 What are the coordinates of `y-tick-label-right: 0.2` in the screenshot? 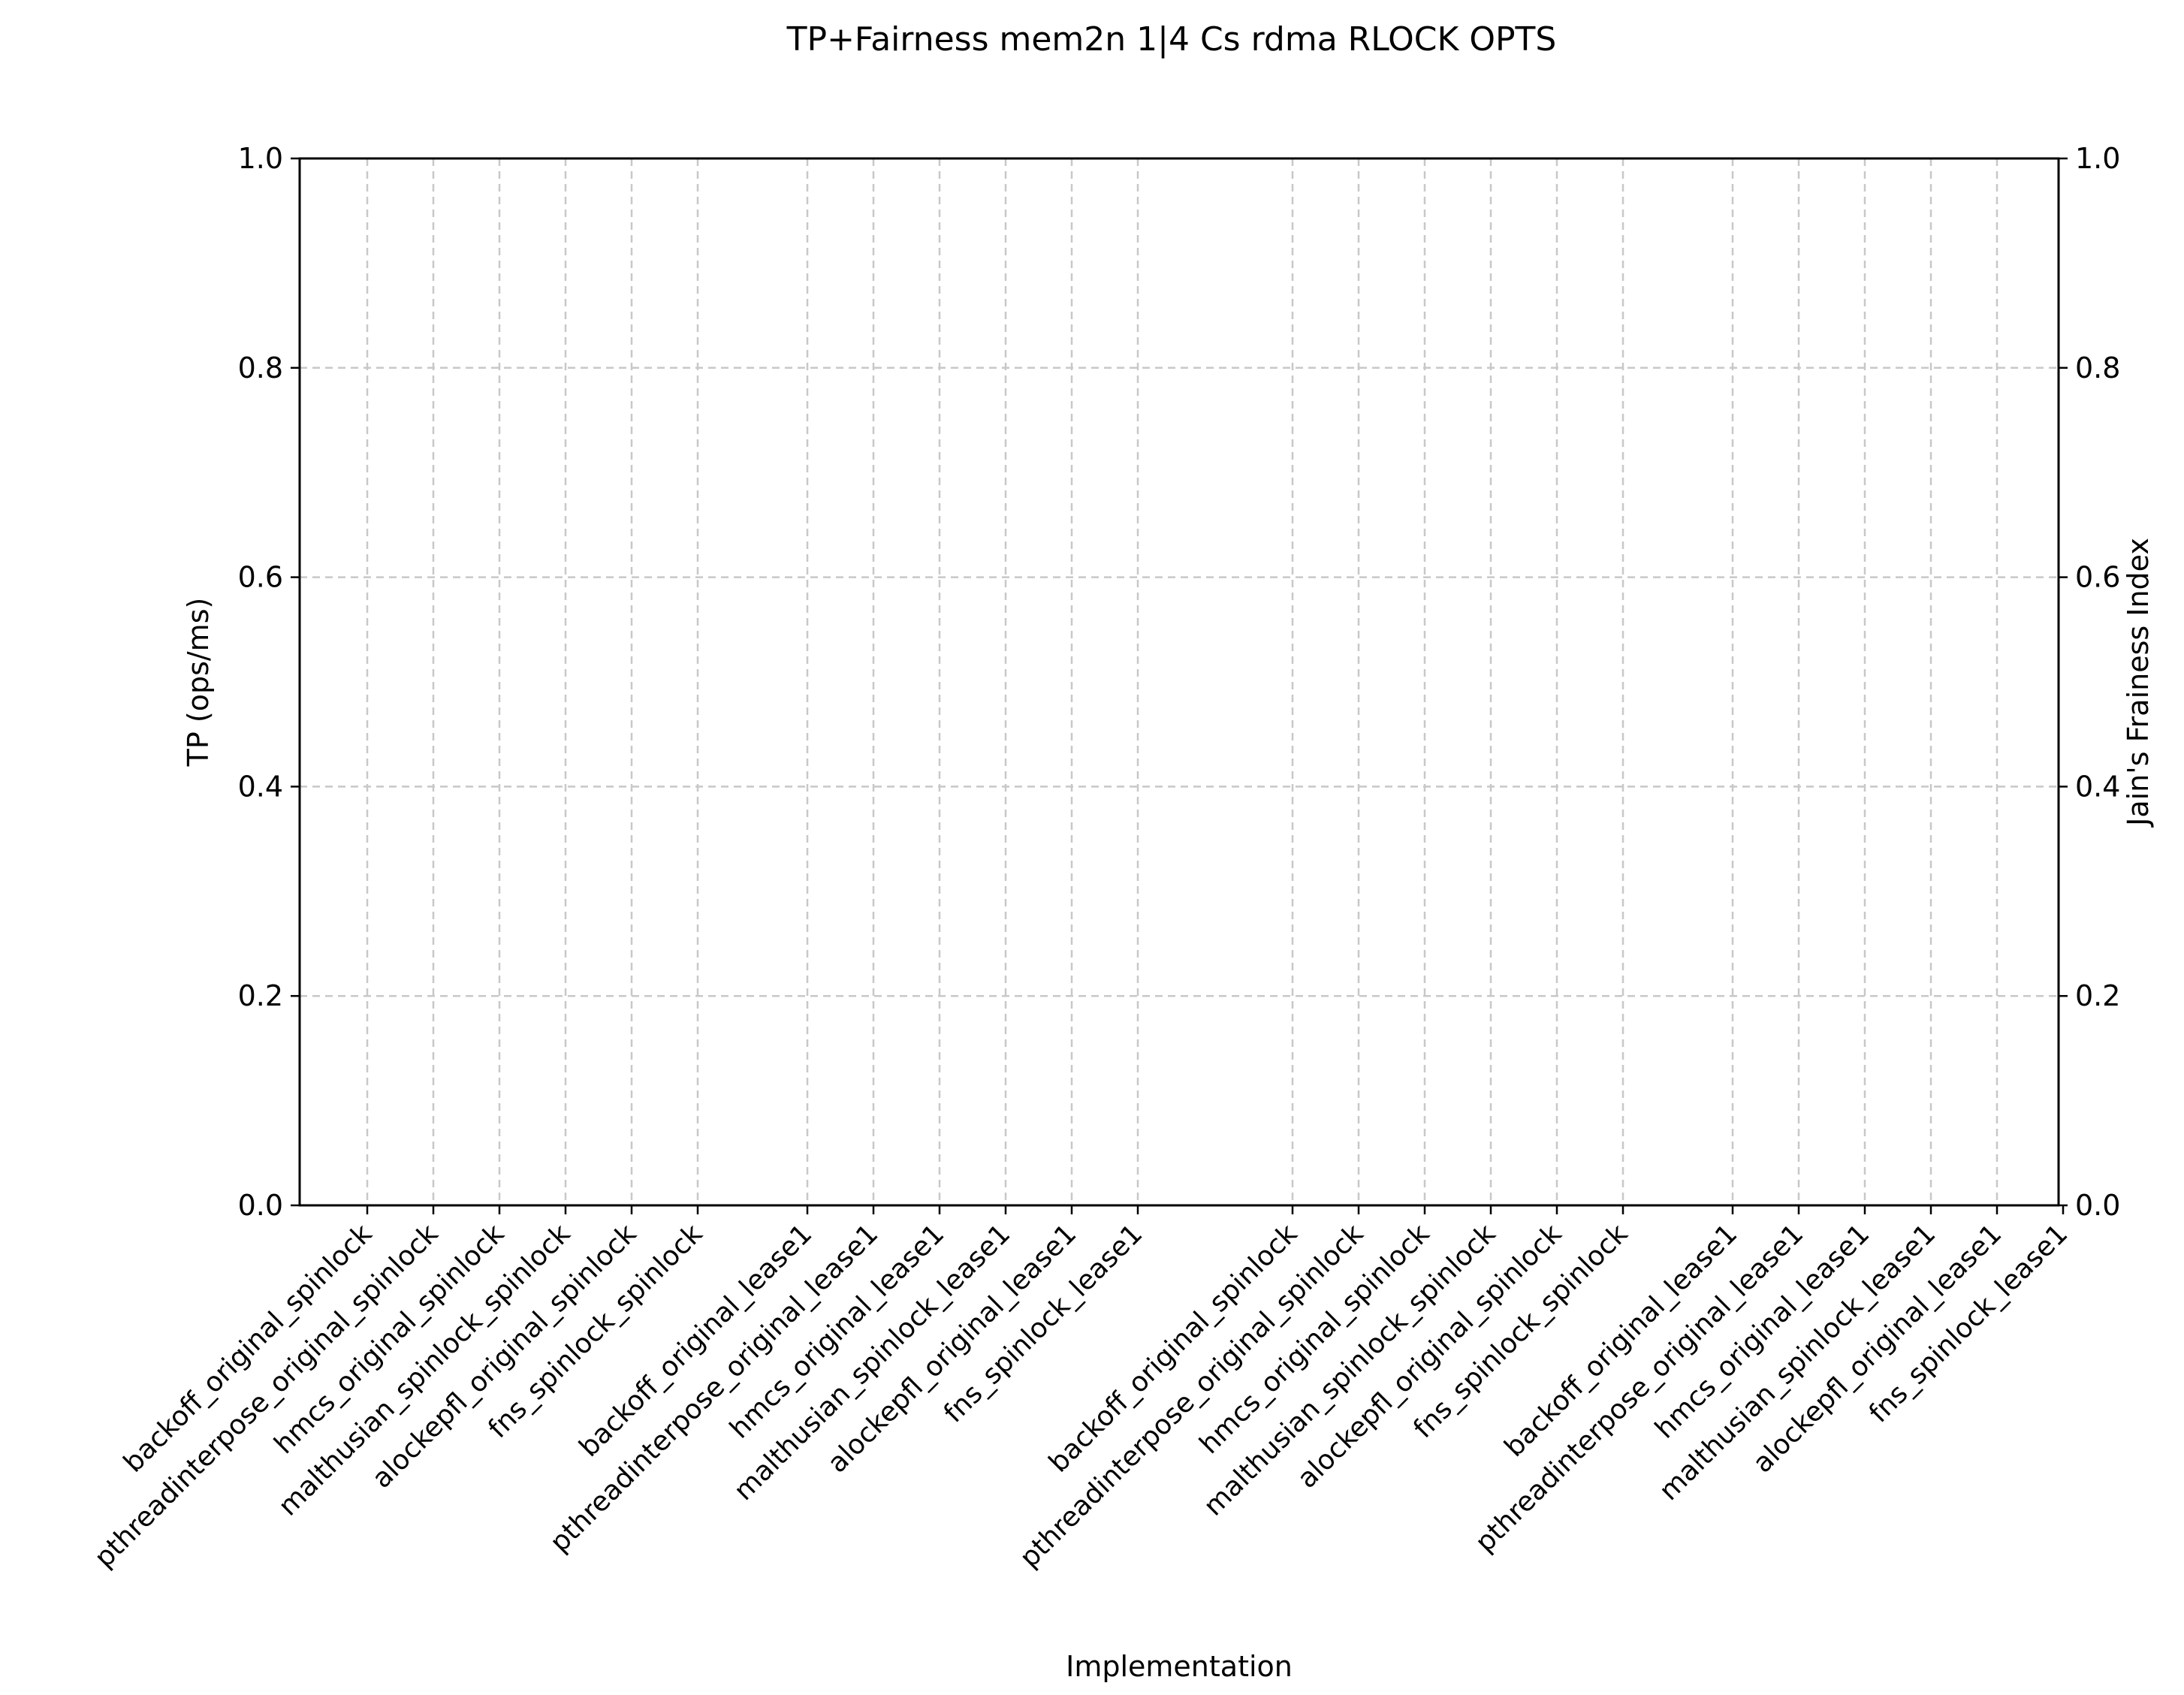 It's located at (2097, 995).